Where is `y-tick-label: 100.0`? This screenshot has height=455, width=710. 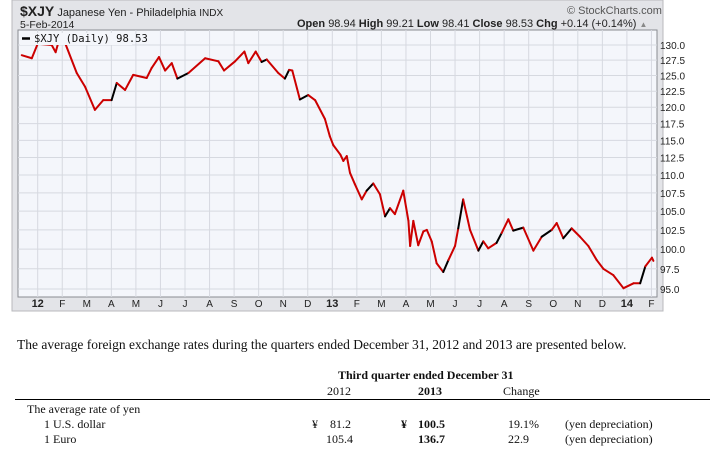
y-tick-label: 100.0 is located at coordinates (672, 250).